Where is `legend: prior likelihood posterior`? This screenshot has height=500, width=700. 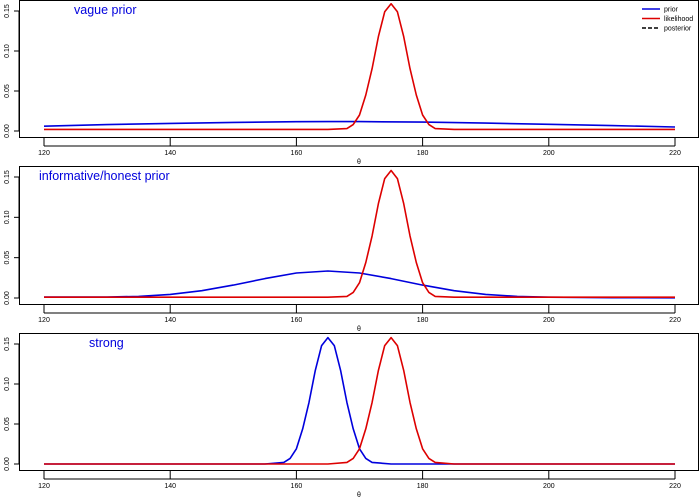
legend: prior likelihood posterior is located at coordinates (667, 20).